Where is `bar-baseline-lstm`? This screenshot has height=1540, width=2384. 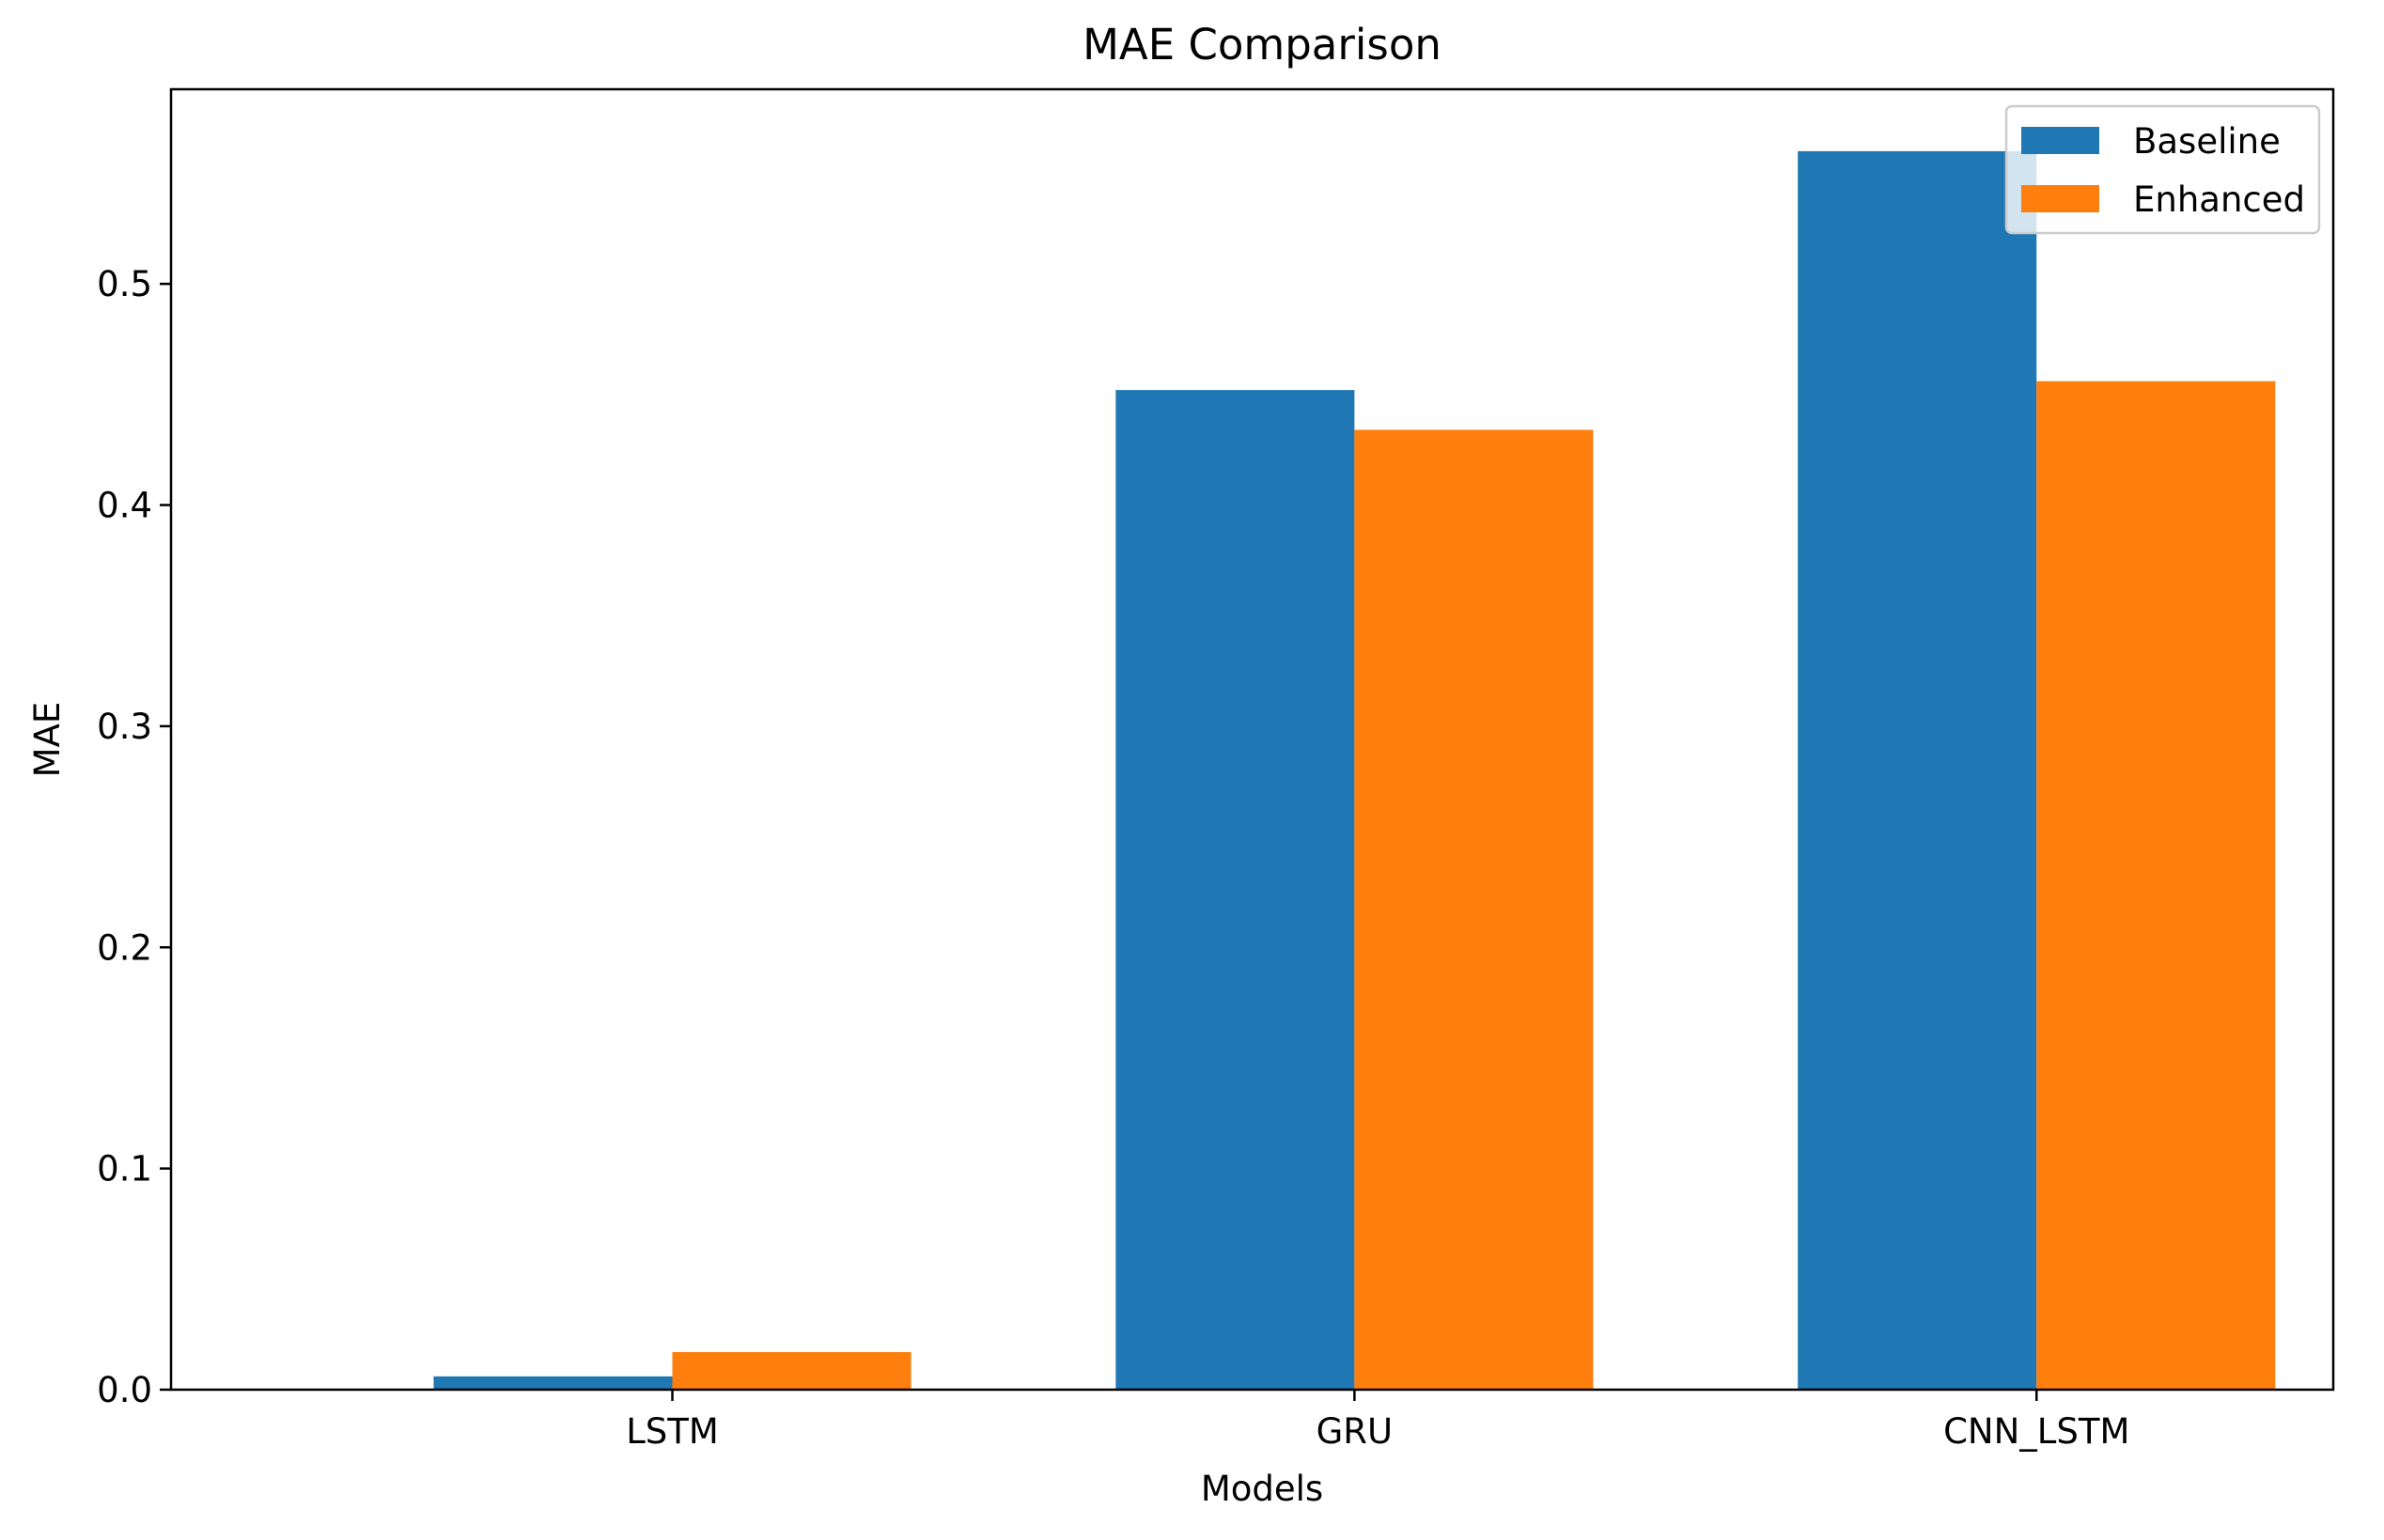
bar-baseline-lstm is located at coordinates (553, 1383).